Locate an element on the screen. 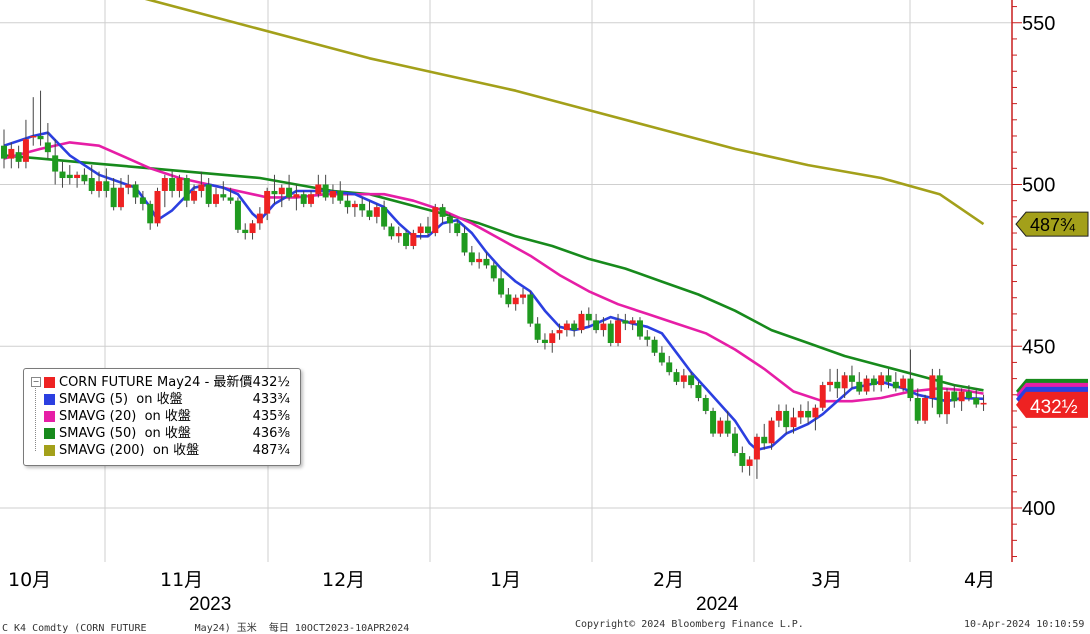 The width and height of the screenshot is (1090, 634). x-month-label: 12月 is located at coordinates (343, 580).